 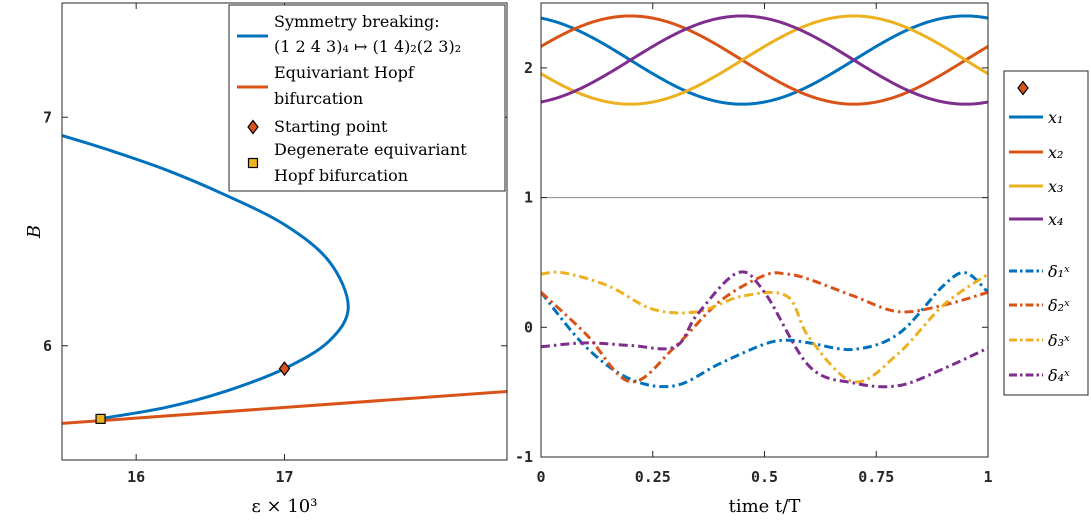 What do you see at coordinates (357, 21) in the screenshot?
I see `legend-entry-text: Symmetry breaking:` at bounding box center [357, 21].